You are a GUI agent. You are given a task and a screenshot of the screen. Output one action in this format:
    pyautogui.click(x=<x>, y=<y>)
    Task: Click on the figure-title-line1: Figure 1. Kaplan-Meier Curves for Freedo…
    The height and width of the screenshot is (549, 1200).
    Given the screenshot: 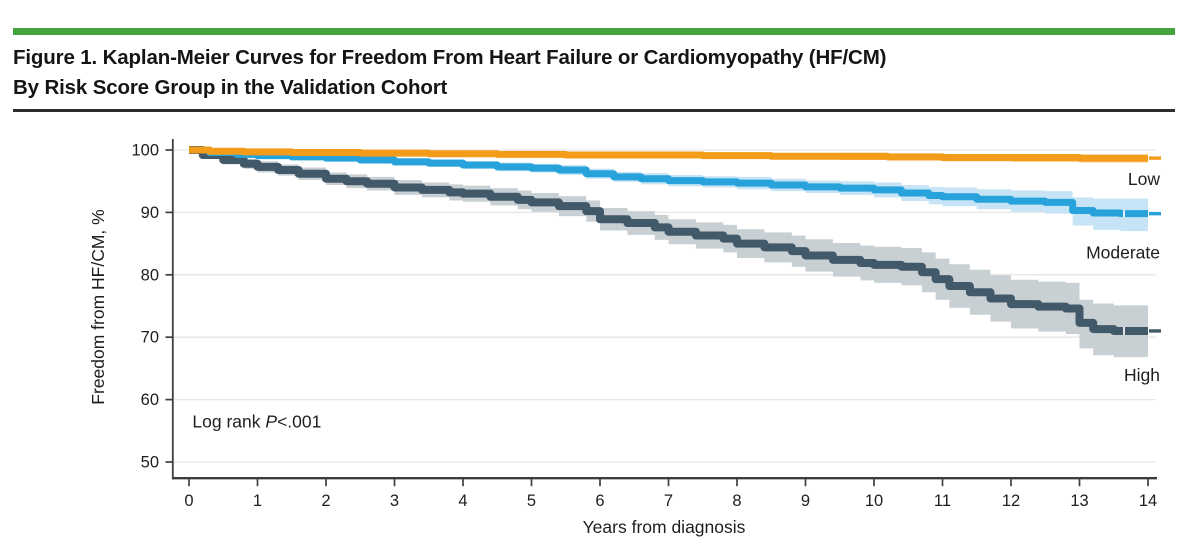 What is the action you would take?
    pyautogui.click(x=450, y=57)
    